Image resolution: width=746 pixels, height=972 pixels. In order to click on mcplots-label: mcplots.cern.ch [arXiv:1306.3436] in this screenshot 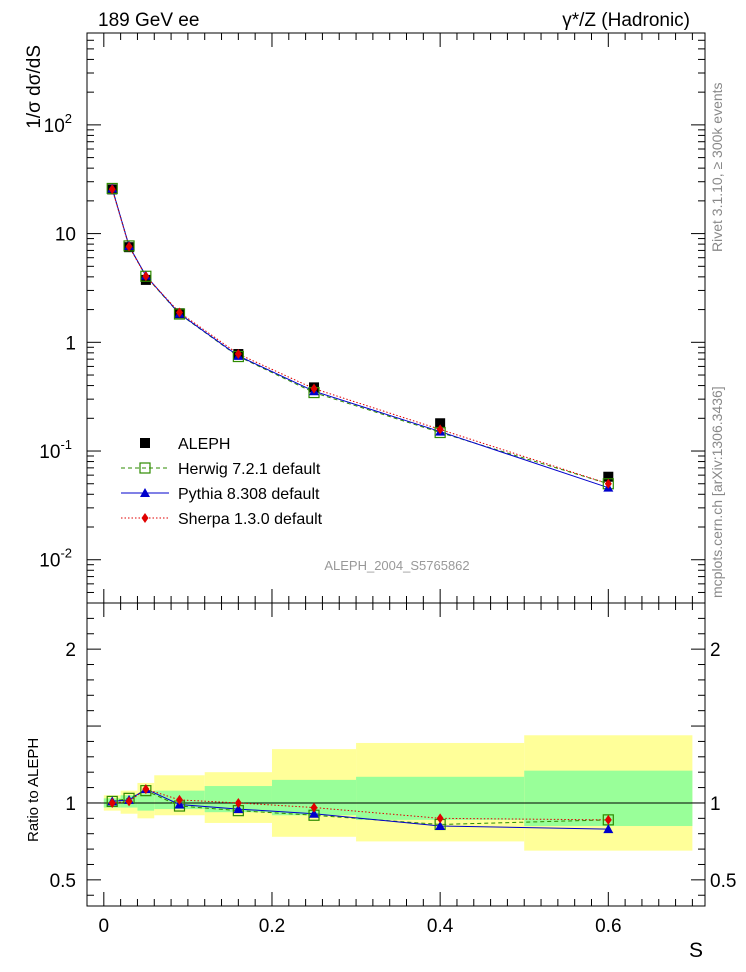, I will do `click(717, 492)`.